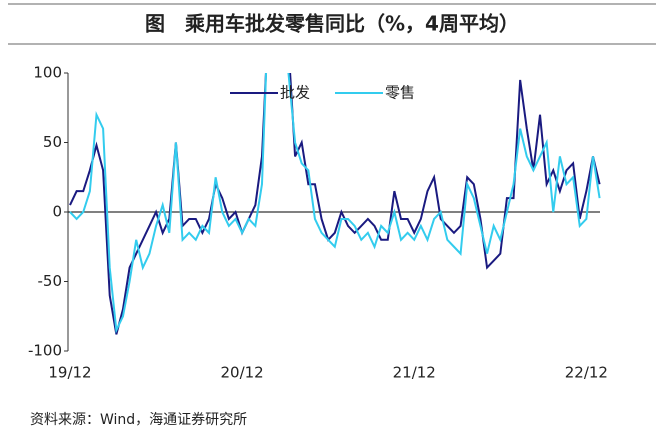  What do you see at coordinates (45, 351) in the screenshot?
I see `y-tick-label: -100` at bounding box center [45, 351].